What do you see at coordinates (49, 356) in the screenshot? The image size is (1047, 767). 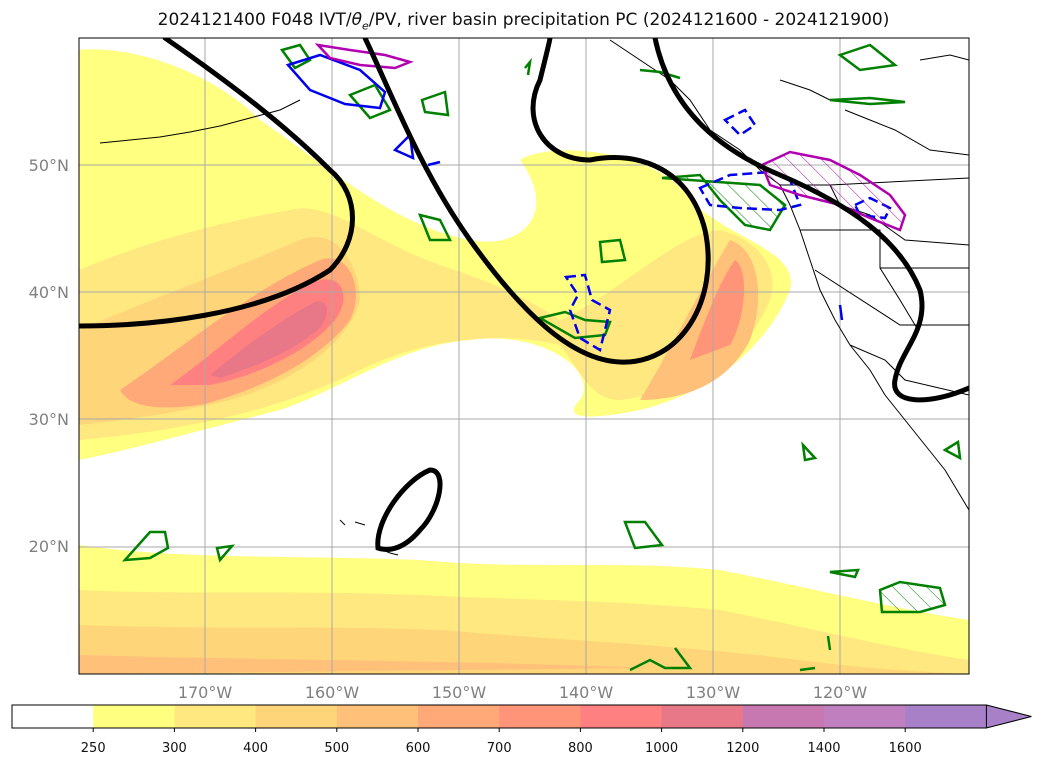 I see `latitude-labels: 50°N 40°N 30°N 20°N` at bounding box center [49, 356].